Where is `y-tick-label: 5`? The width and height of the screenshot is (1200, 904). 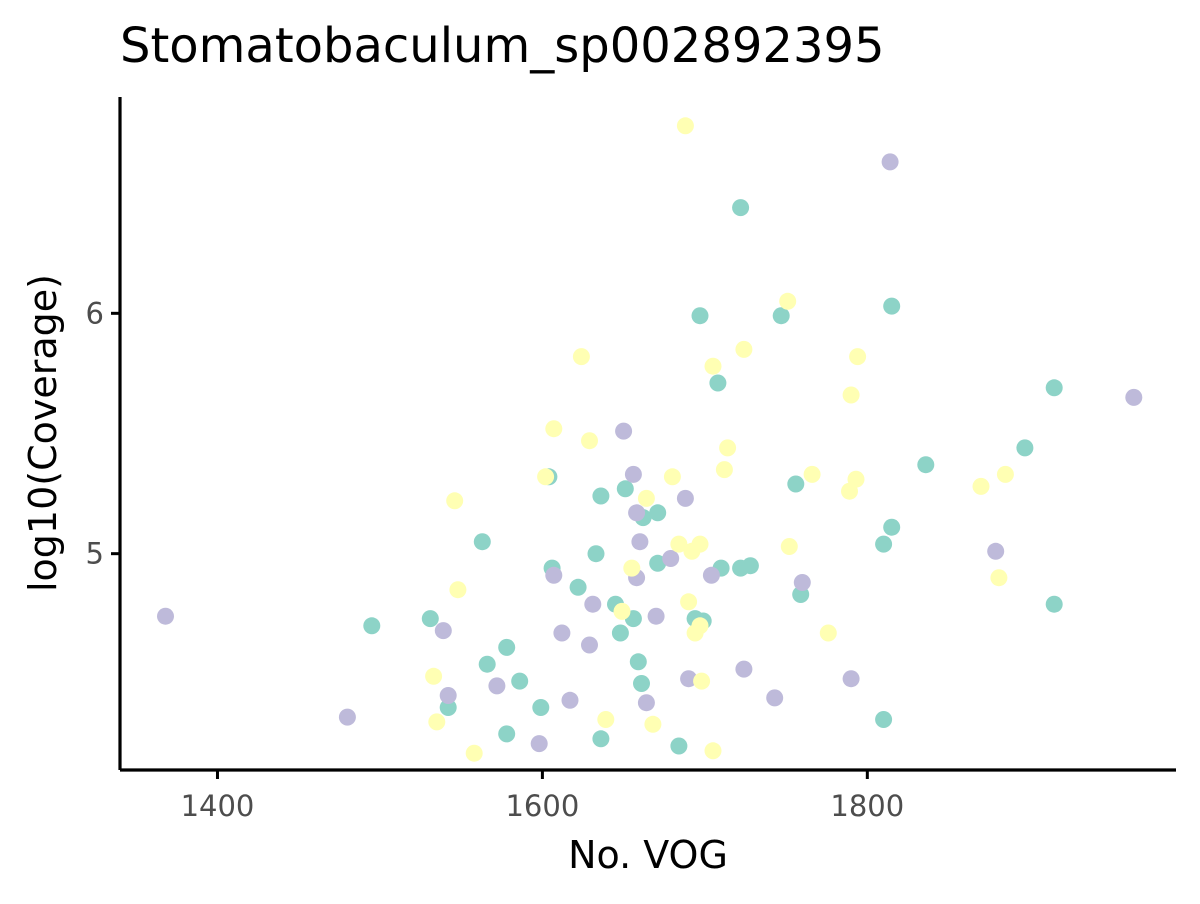
y-tick-label: 5 is located at coordinates (95, 554).